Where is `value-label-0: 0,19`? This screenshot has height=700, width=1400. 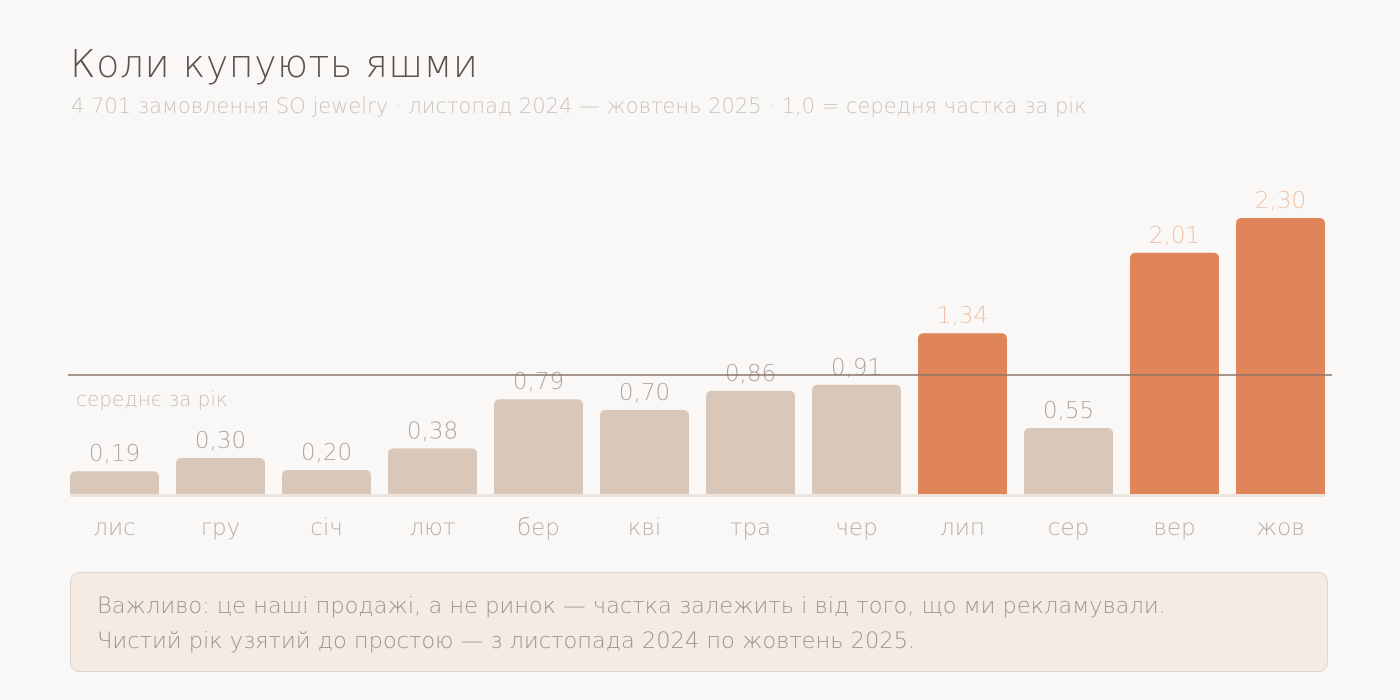
value-label-0: 0,19 is located at coordinates (114, 454).